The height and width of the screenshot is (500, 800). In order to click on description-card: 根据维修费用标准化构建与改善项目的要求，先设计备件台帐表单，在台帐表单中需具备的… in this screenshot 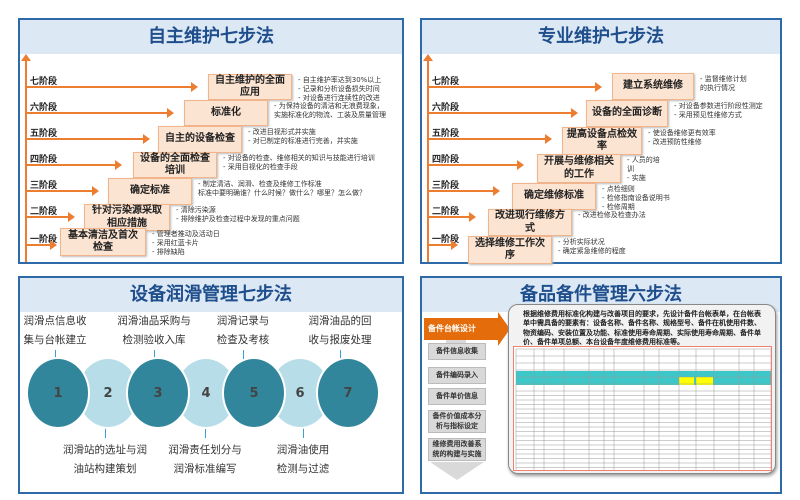, I will do `click(642, 389)`.